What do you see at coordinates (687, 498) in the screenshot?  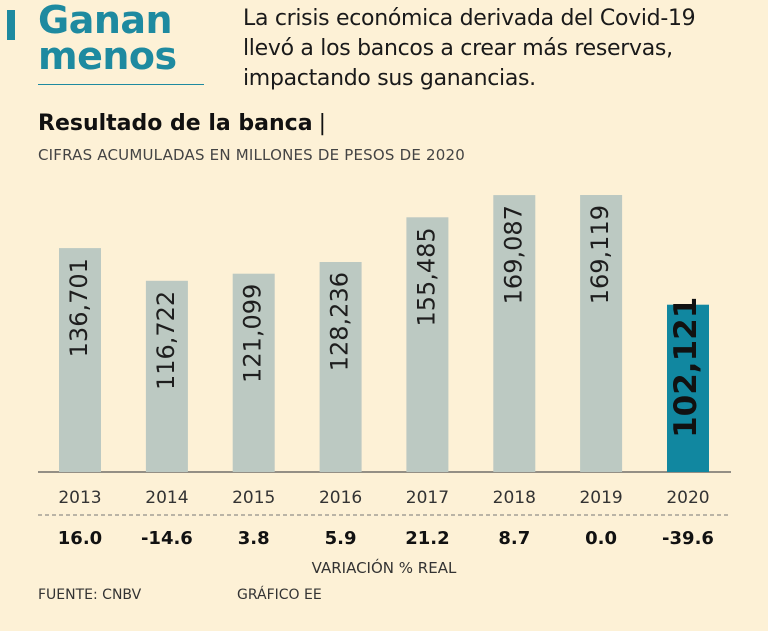 I see `year-label-2020: 2020` at bounding box center [687, 498].